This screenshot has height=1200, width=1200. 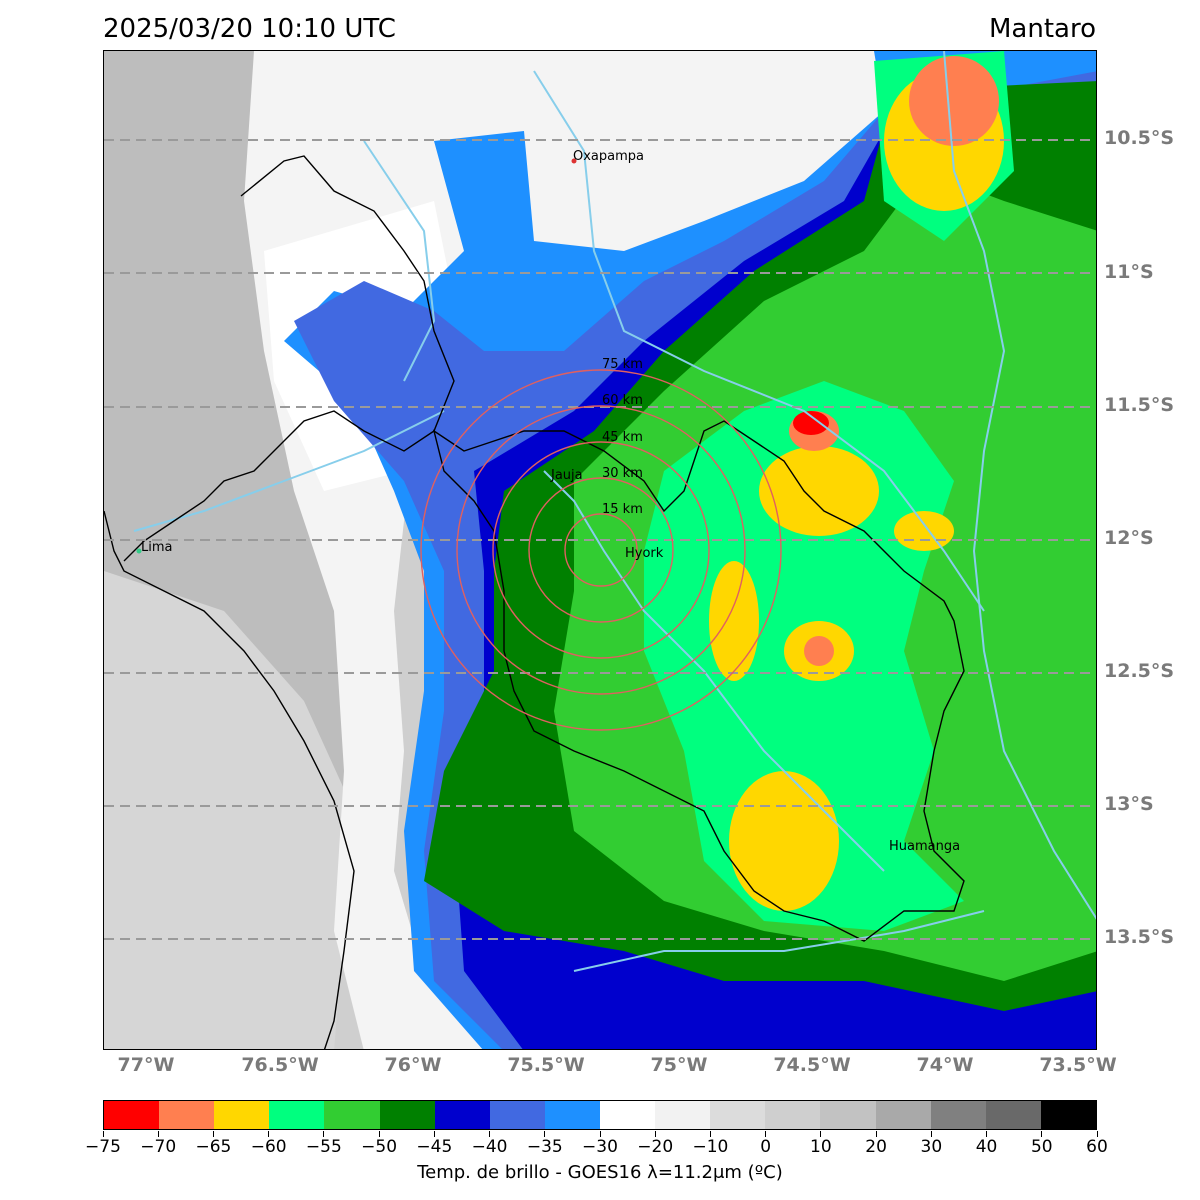 I want to click on colorbar-tick-label: 60, so click(x=1097, y=1147).